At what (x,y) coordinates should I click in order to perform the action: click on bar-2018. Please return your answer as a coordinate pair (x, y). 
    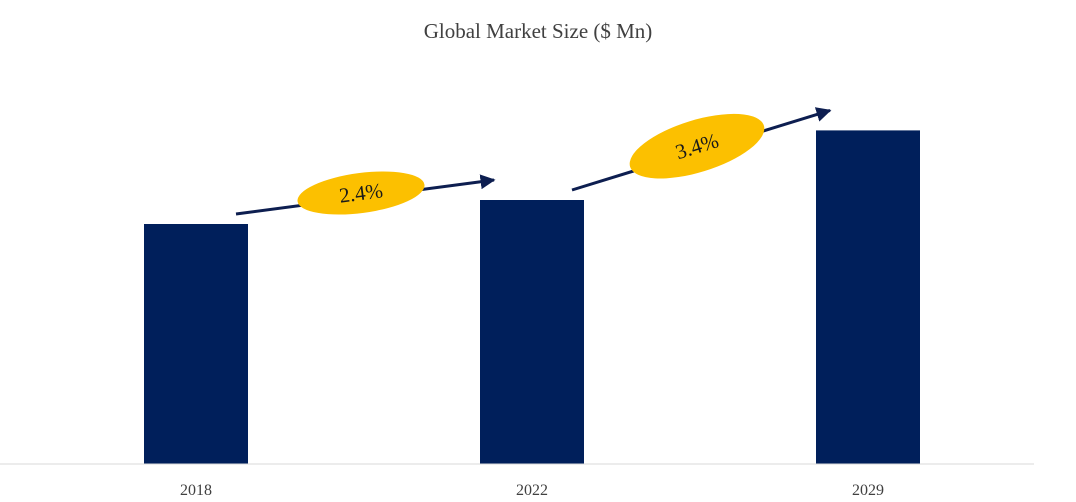
    Looking at the image, I should click on (196, 344).